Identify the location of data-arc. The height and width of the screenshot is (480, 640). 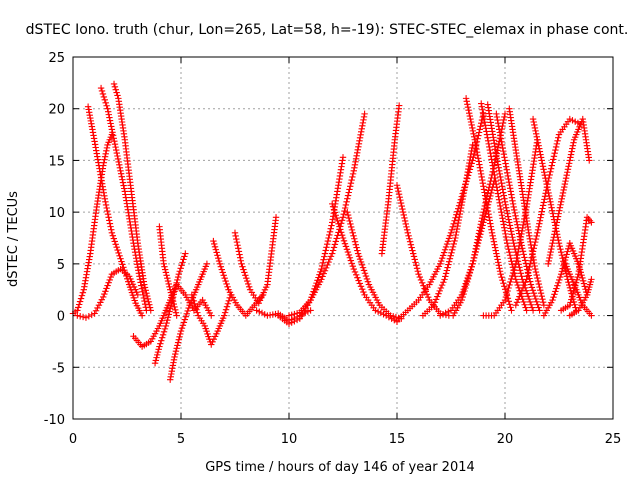
(107, 293).